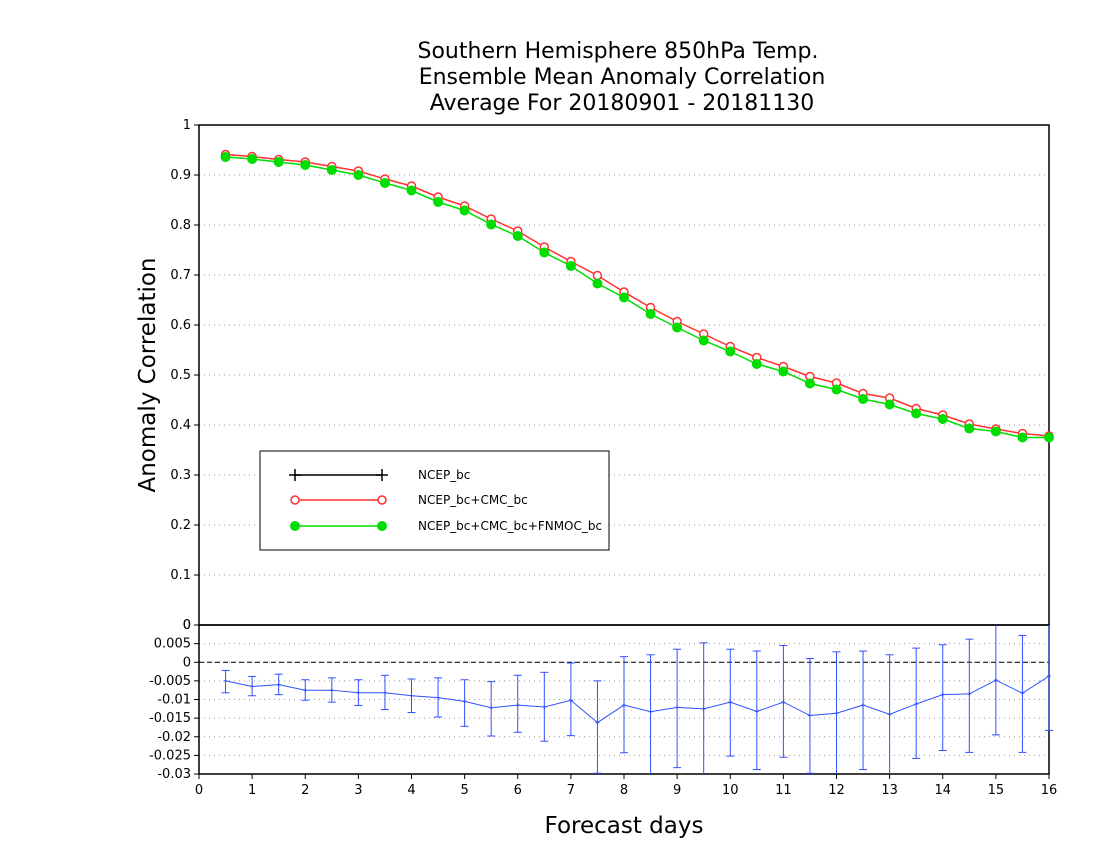 Image resolution: width=1100 pixels, height=850 pixels. I want to click on bottom-y-tick-label: -0.02, so click(174, 737).